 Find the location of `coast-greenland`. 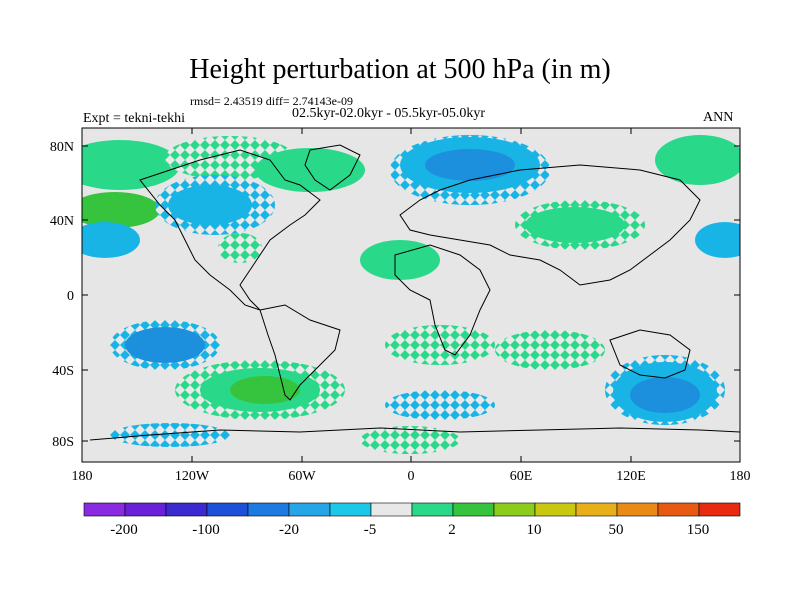

coast-greenland is located at coordinates (332, 167).